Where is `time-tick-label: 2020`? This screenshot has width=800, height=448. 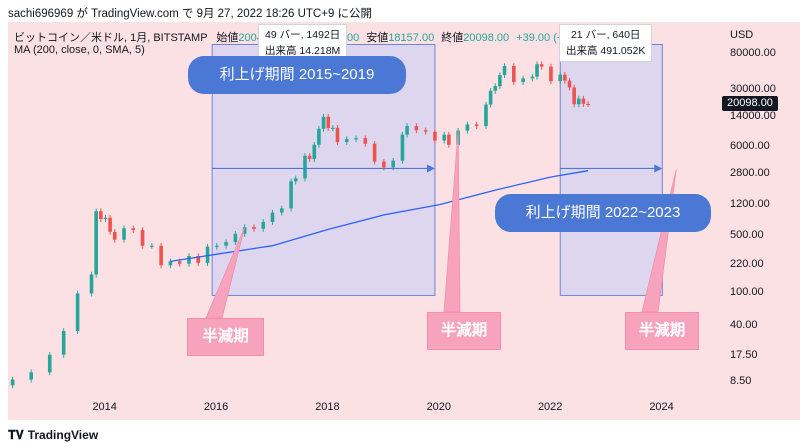
time-tick-label: 2020 is located at coordinates (439, 407).